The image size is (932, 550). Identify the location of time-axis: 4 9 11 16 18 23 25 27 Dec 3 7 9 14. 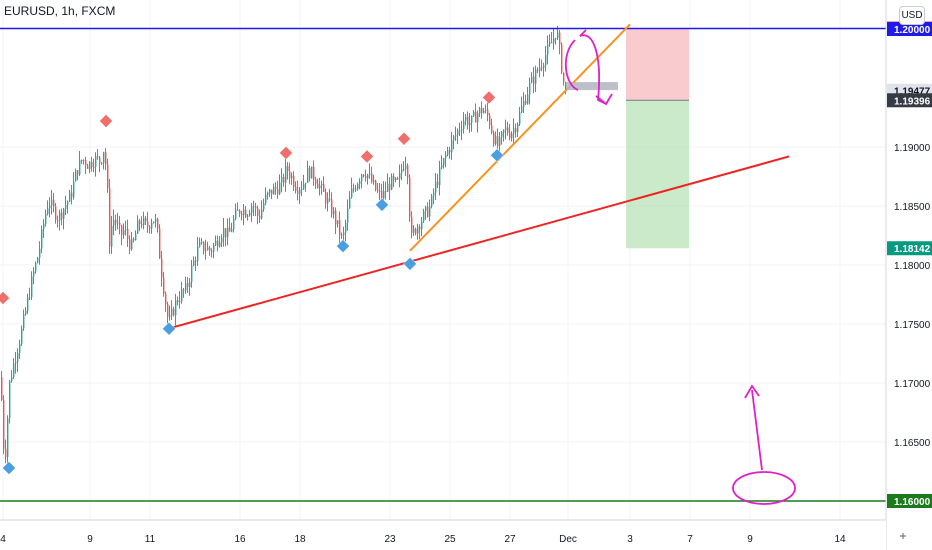
(453, 534).